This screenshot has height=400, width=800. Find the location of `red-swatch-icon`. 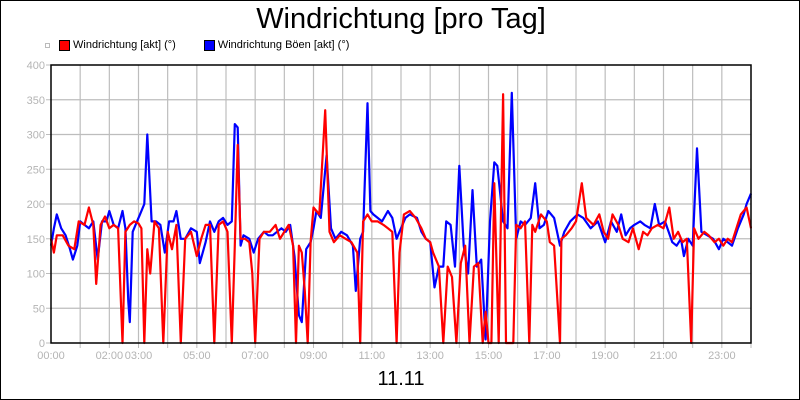

red-swatch-icon is located at coordinates (64, 45).